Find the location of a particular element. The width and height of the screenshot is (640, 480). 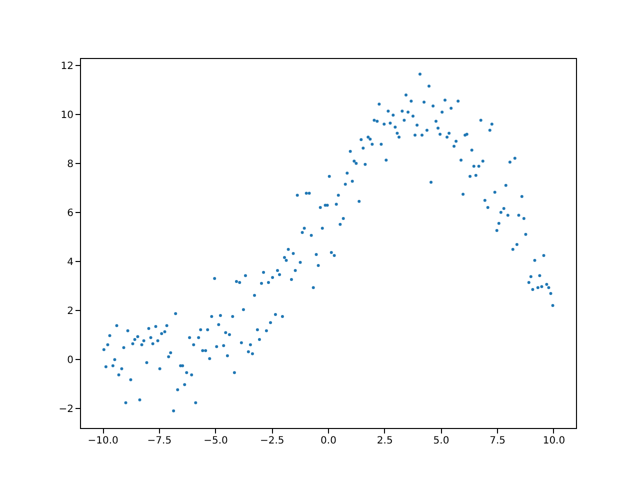

y-tick-label: 12 is located at coordinates (67, 66).